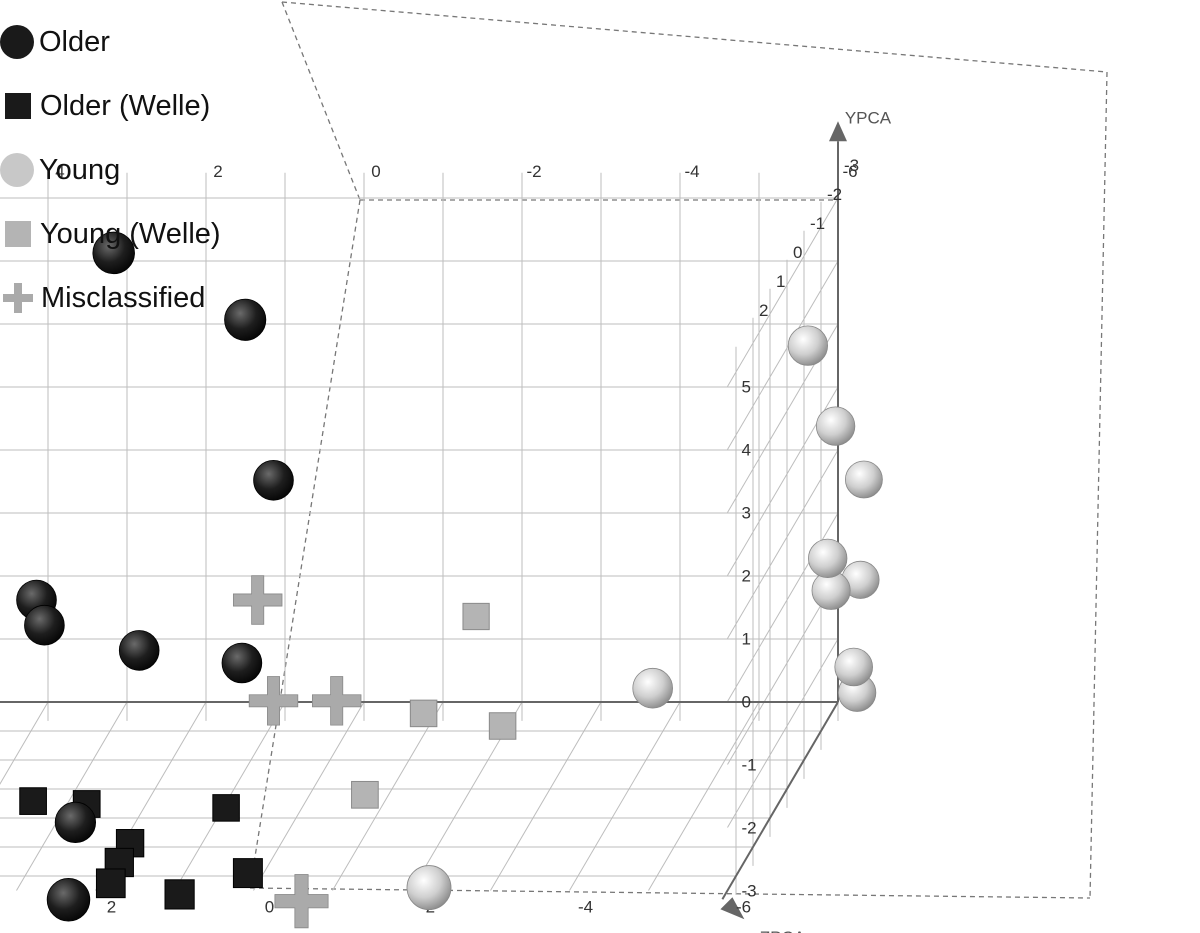 The image size is (1200, 933). What do you see at coordinates (111, 907) in the screenshot?
I see `floor-x-tick: 2` at bounding box center [111, 907].